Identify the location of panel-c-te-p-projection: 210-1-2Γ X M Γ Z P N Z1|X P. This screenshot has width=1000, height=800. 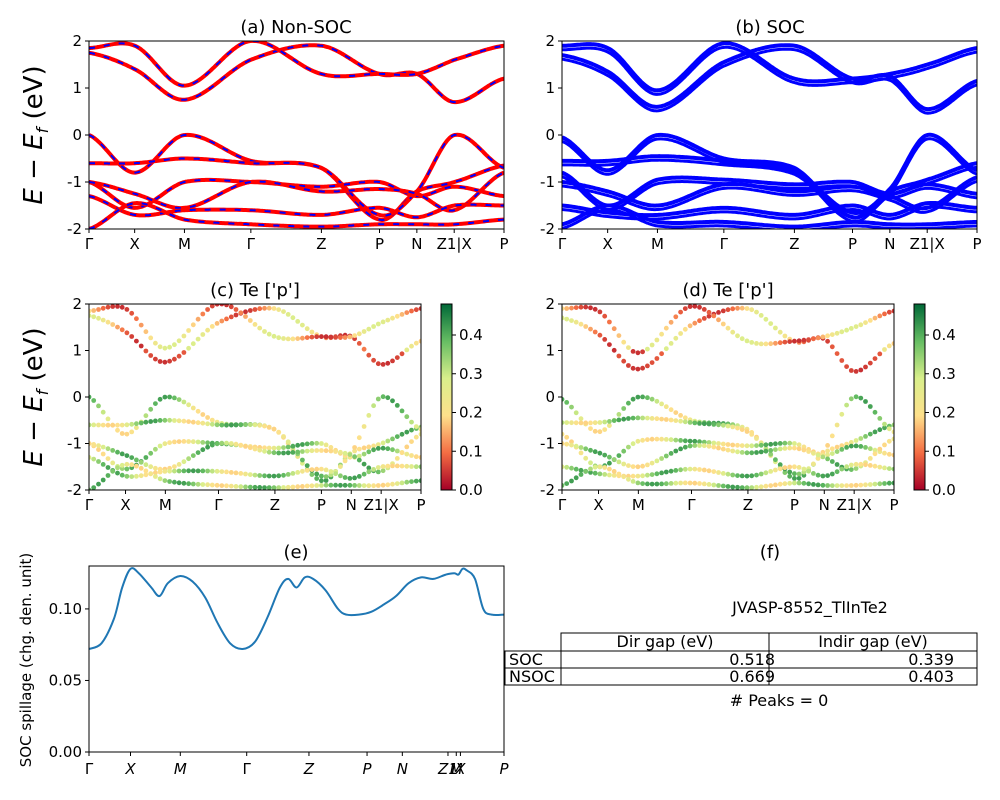
(246, 404).